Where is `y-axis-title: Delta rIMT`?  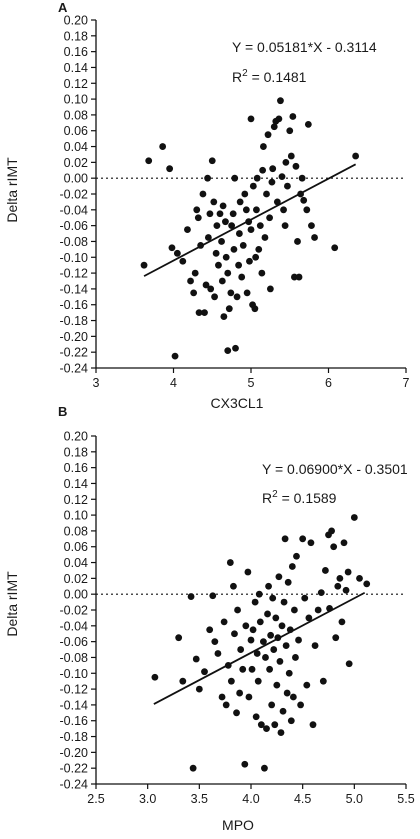 y-axis-title: Delta rIMT is located at coordinates (12, 604).